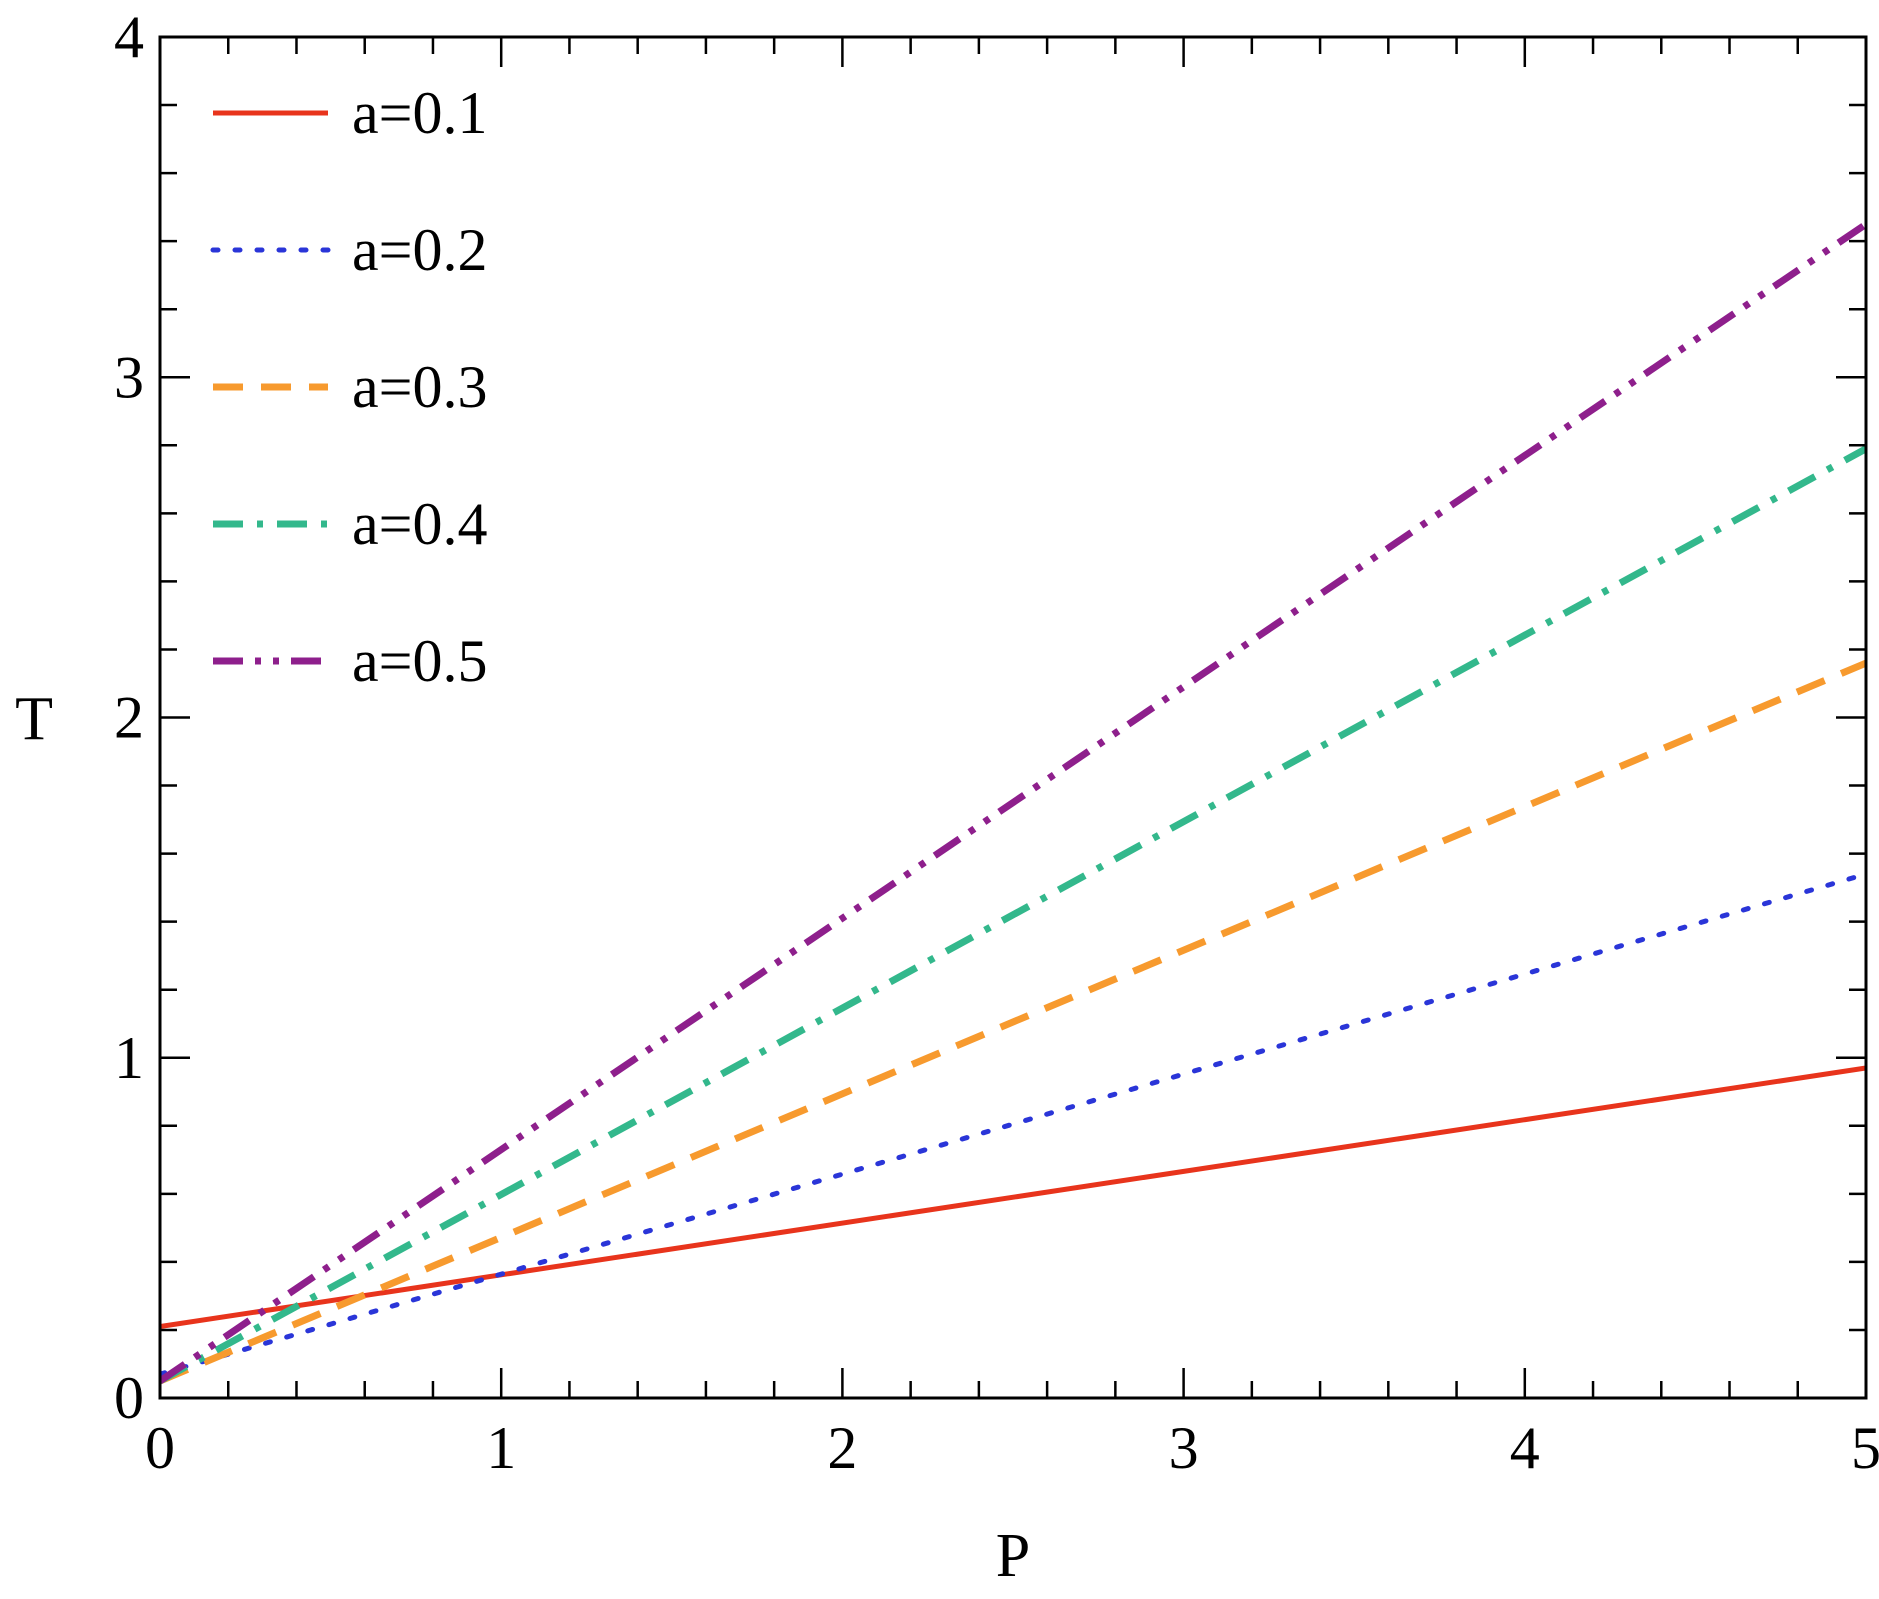 Image resolution: width=1879 pixels, height=1599 pixels. I want to click on legend-label-3: a=0.3, so click(419, 387).